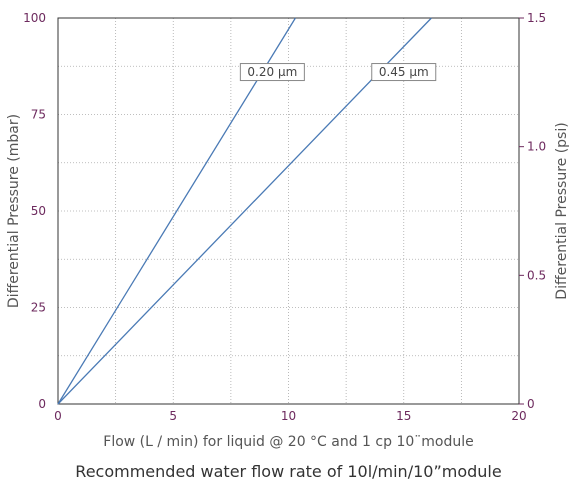  I want to click on y-tick-label-left: 75, so click(38, 115).